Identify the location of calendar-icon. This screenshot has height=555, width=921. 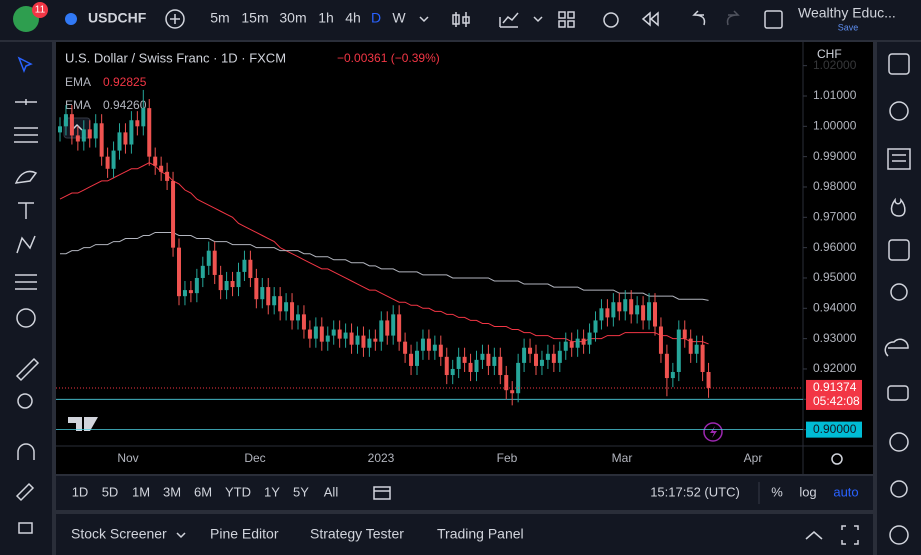
(899, 250).